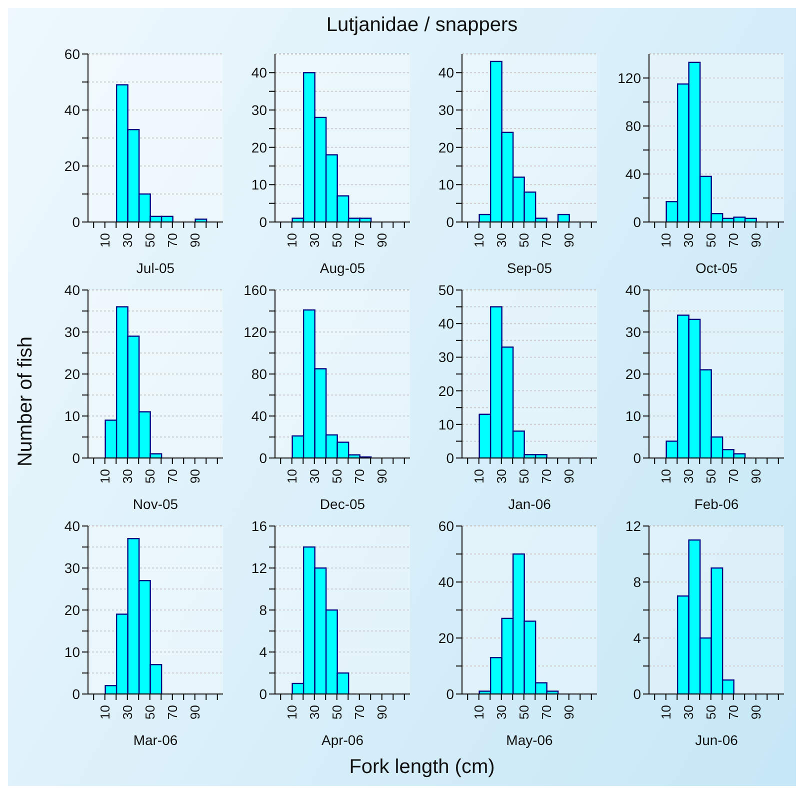 This screenshot has height=794, width=804. What do you see at coordinates (155, 740) in the screenshot?
I see `x-axis-title: Mar-06` at bounding box center [155, 740].